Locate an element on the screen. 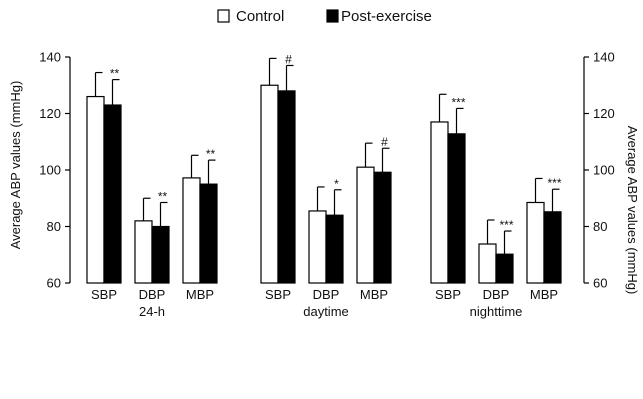  y-axis-title-right: Average ABP values (mmHg) is located at coordinates (632, 210).